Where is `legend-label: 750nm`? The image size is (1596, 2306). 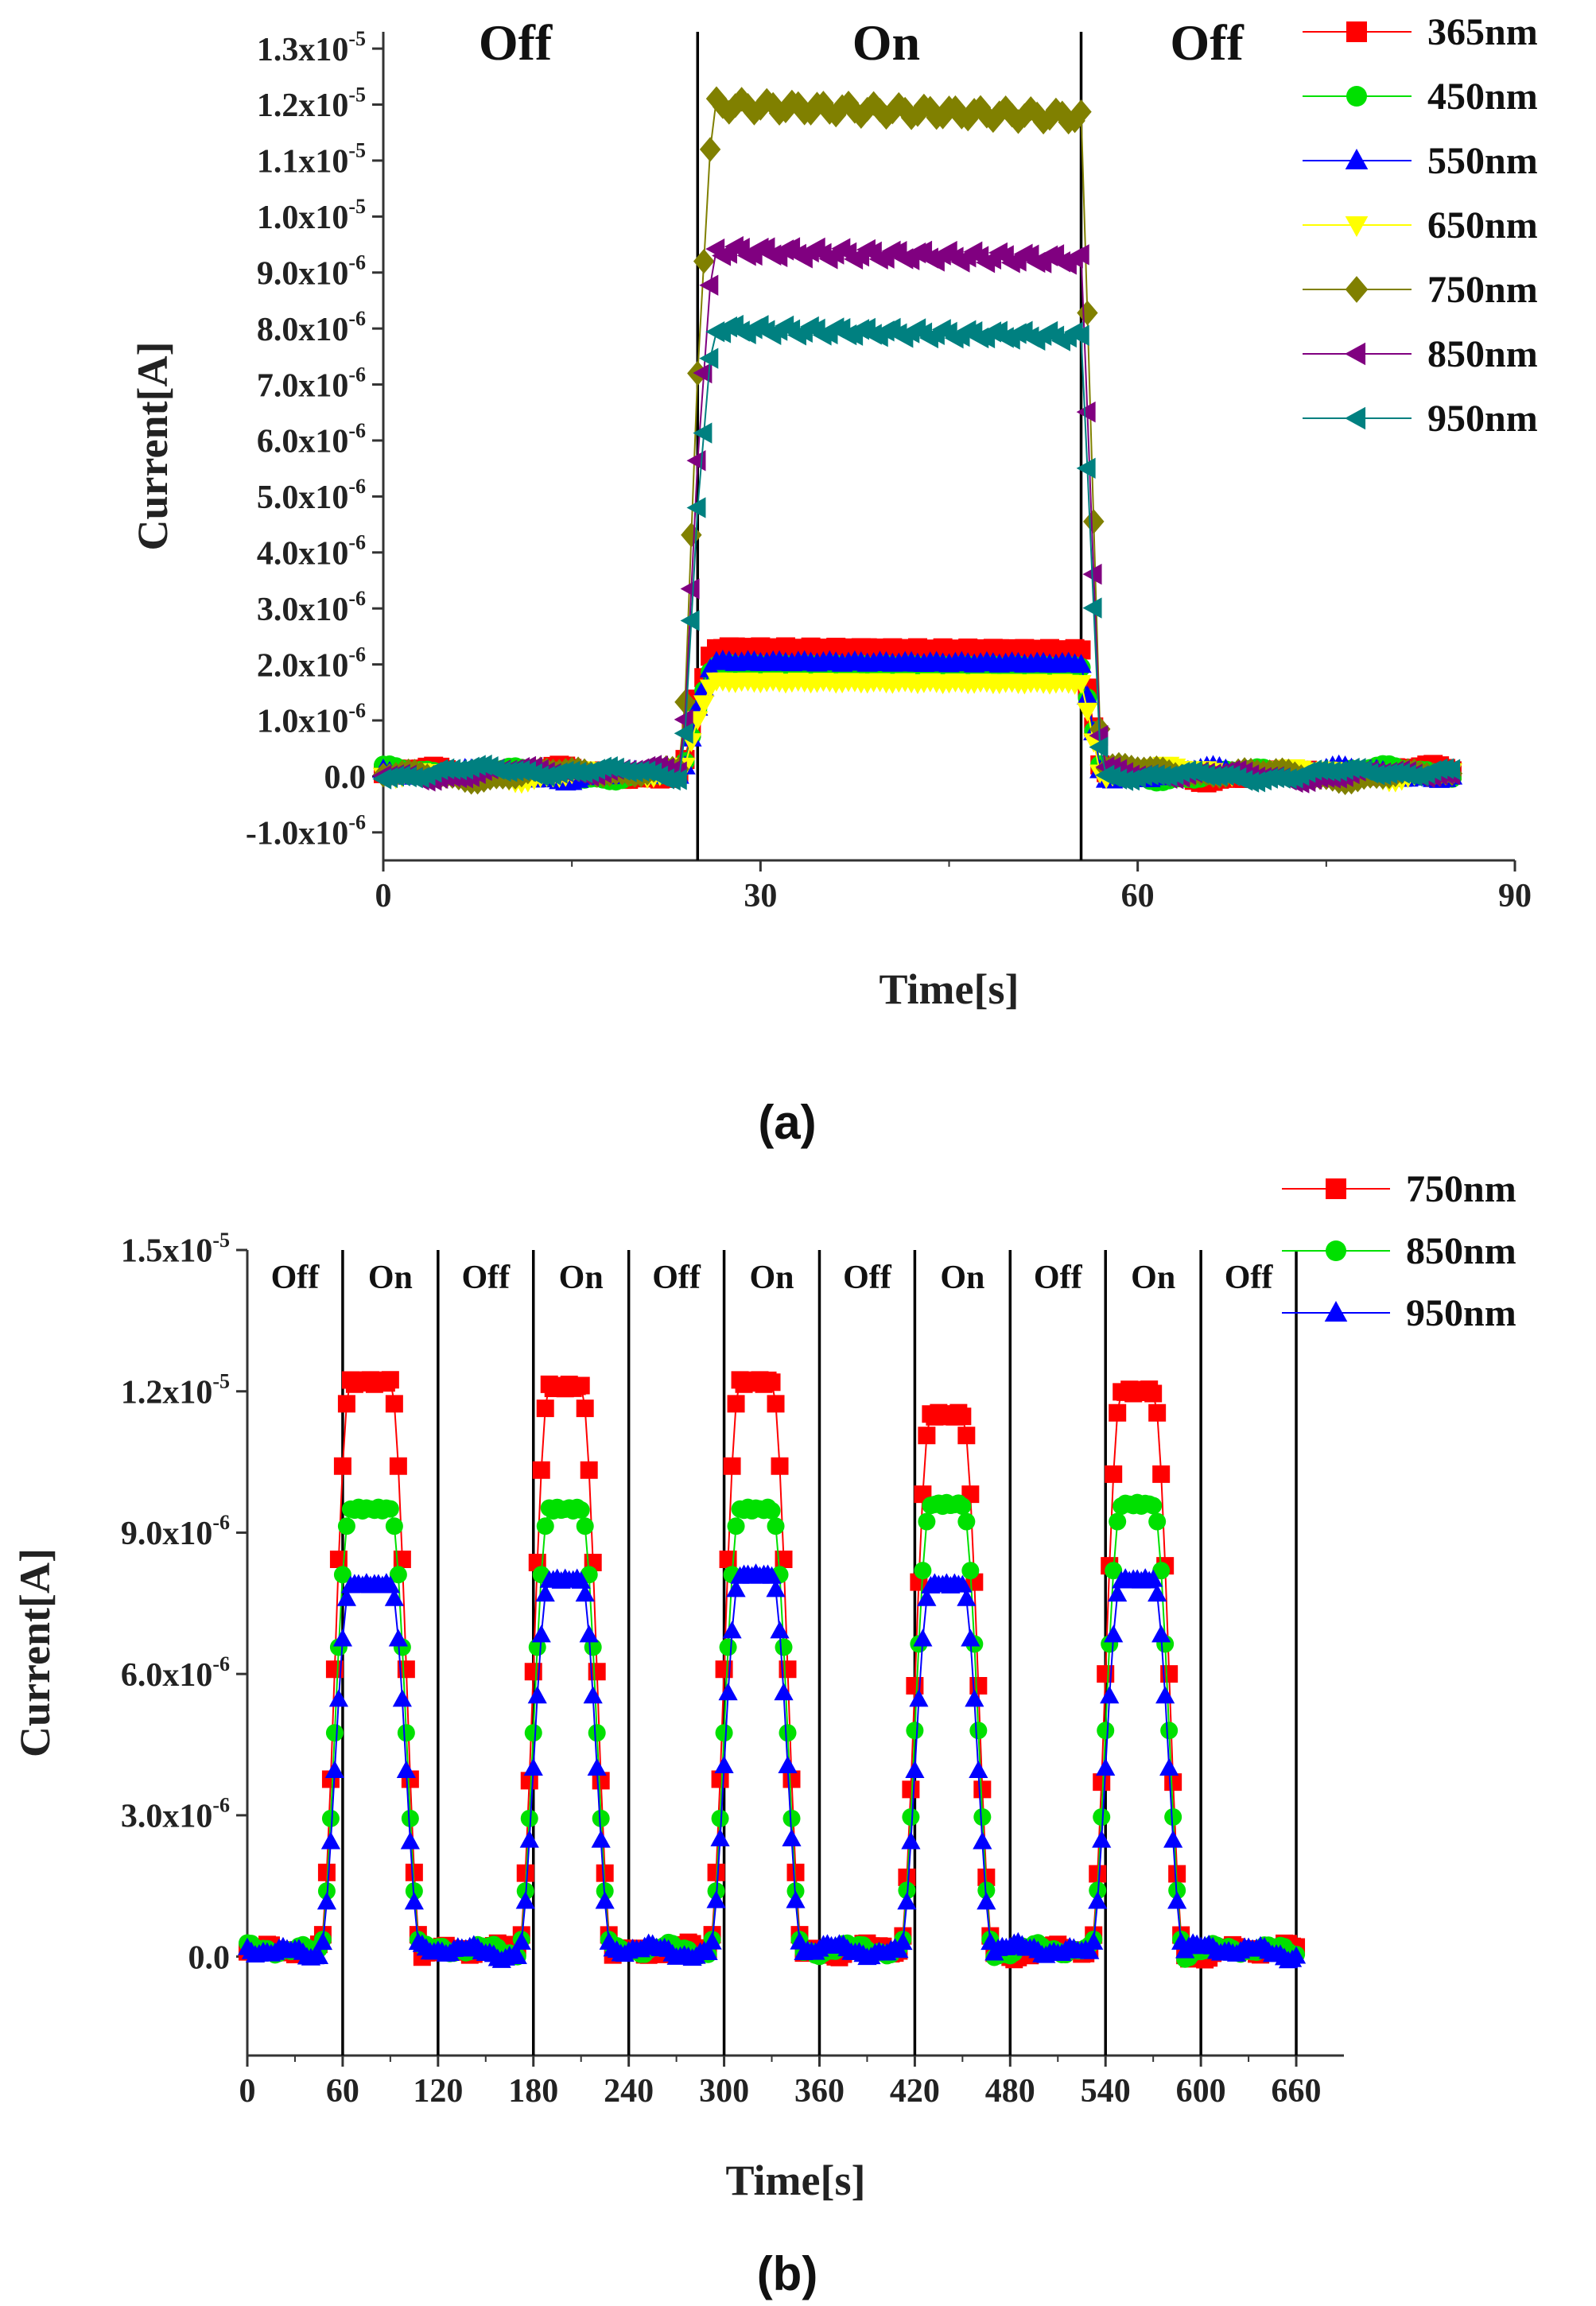
legend-label: 750nm is located at coordinates (1461, 1189).